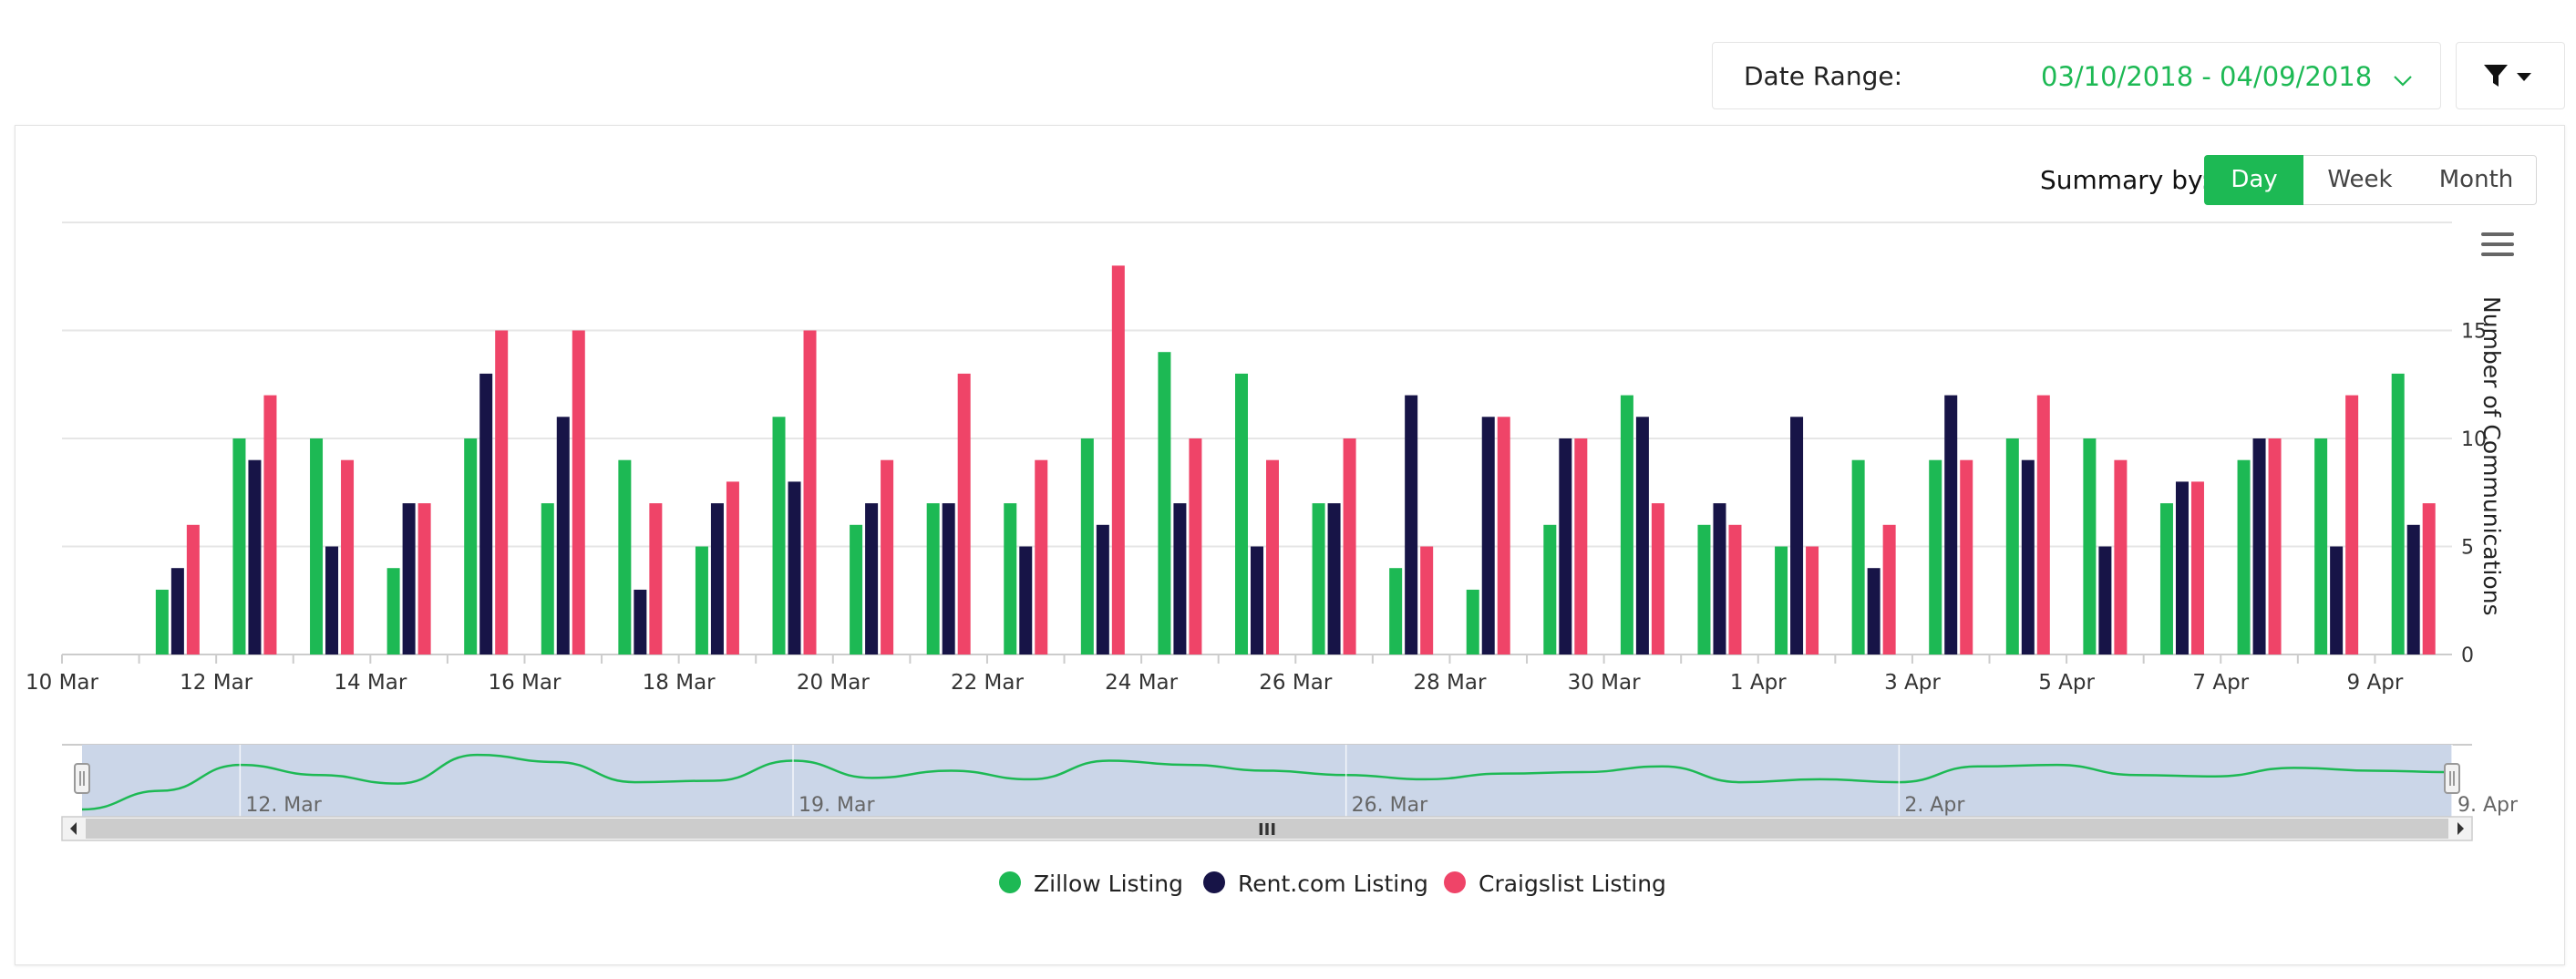  I want to click on scroll-right-arrow-icon, so click(2461, 828).